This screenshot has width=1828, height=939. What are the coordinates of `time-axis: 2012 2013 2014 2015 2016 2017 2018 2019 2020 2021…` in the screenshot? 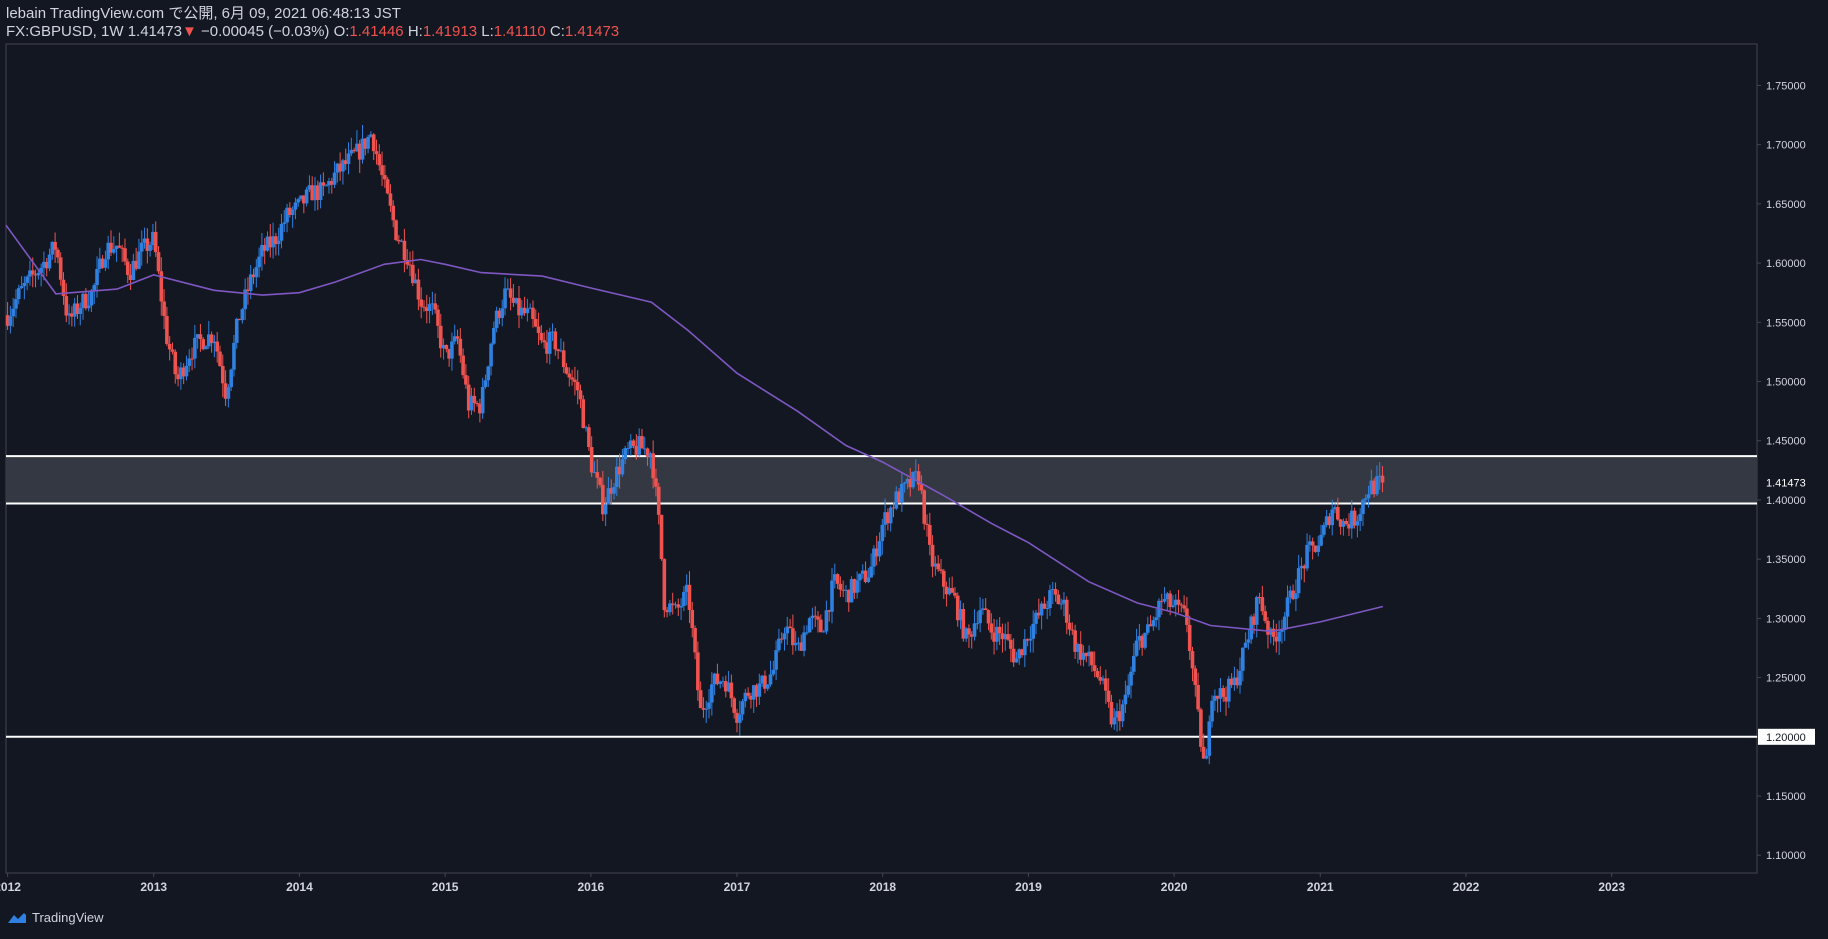 It's located at (812, 883).